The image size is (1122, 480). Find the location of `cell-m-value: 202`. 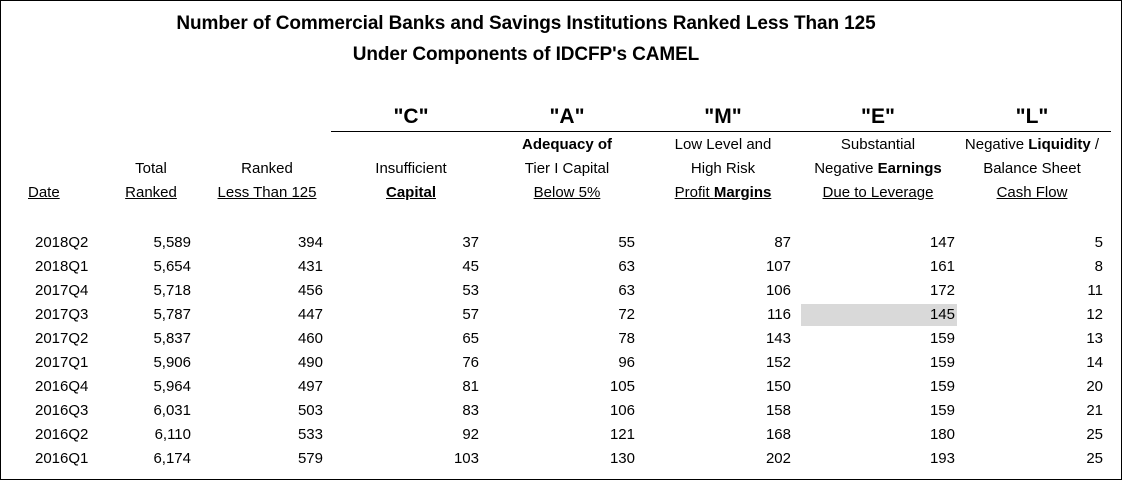

cell-m-value: 202 is located at coordinates (778, 458).